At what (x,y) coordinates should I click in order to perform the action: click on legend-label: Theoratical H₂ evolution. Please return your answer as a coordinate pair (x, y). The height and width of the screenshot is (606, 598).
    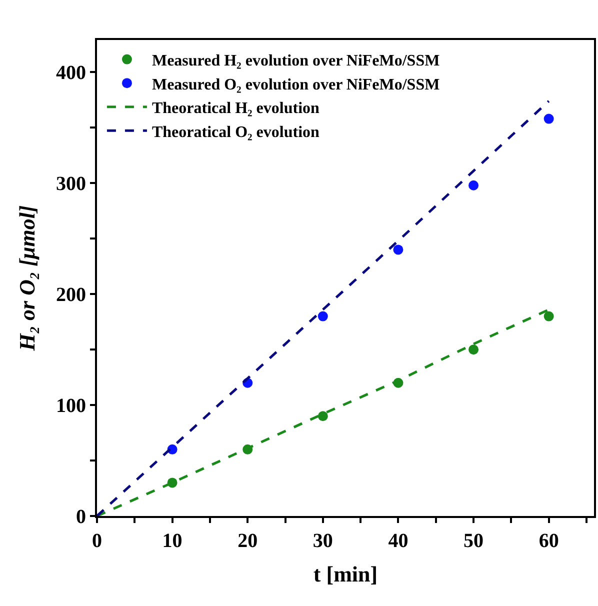
    Looking at the image, I should click on (236, 109).